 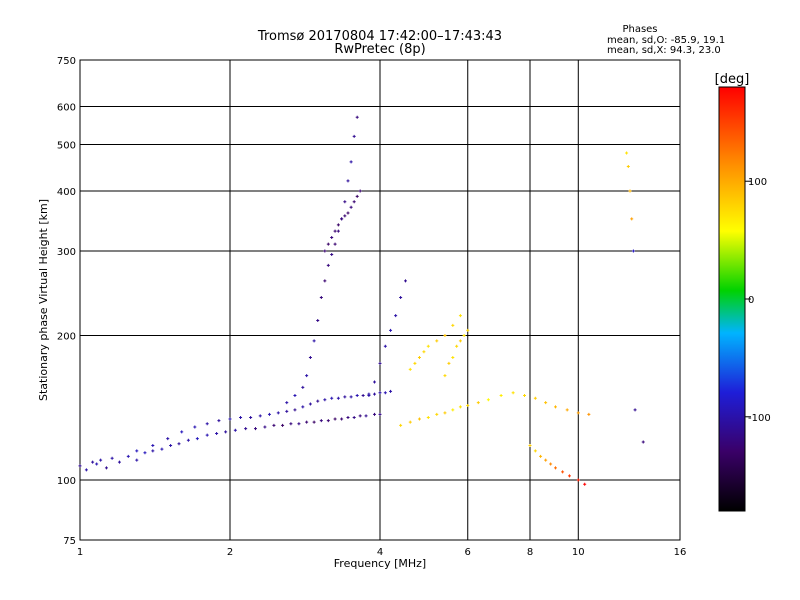 What do you see at coordinates (66, 146) in the screenshot?
I see `y-tick-label: 500` at bounding box center [66, 146].